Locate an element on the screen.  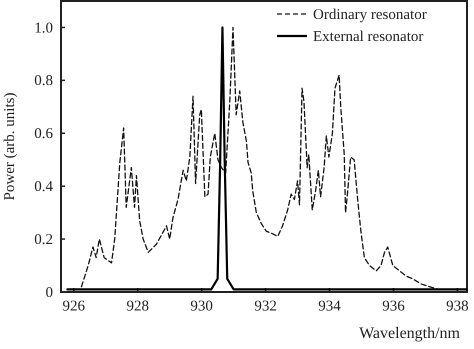
x-tick-label: 938 is located at coordinates (457, 306).